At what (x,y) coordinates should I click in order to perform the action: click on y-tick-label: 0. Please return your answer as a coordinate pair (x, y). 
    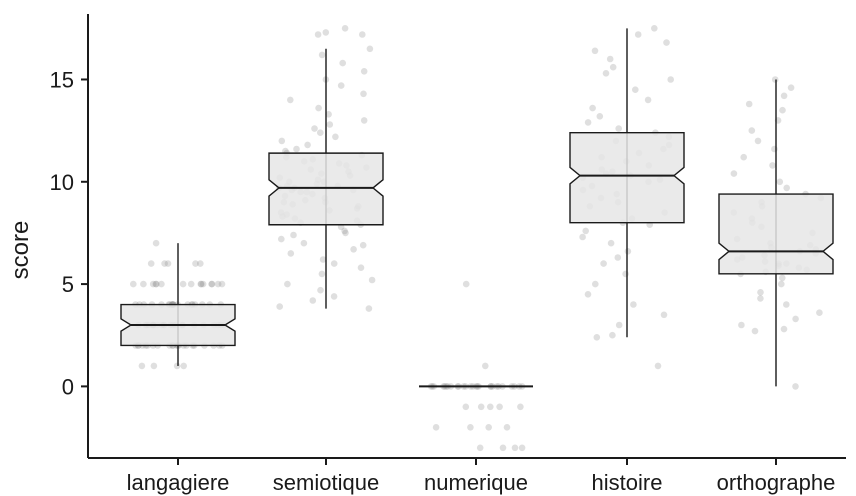
    Looking at the image, I should click on (68, 386).